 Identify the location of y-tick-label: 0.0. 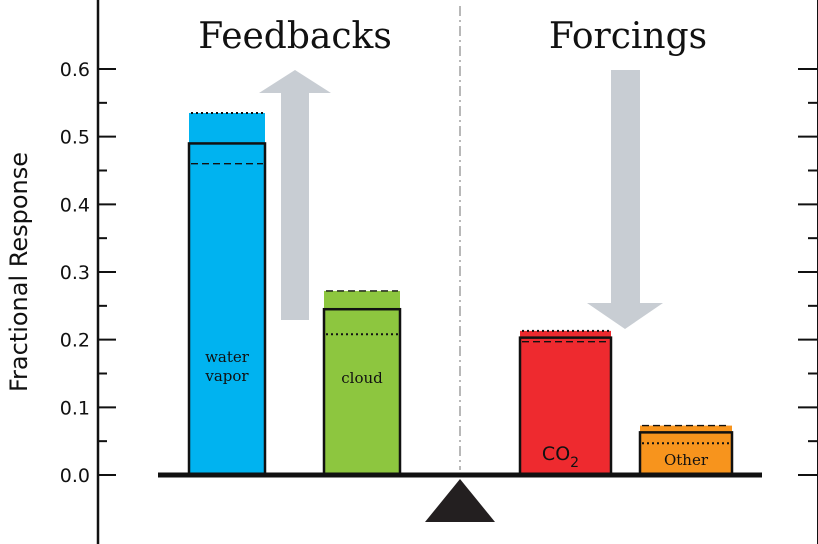
(75, 476).